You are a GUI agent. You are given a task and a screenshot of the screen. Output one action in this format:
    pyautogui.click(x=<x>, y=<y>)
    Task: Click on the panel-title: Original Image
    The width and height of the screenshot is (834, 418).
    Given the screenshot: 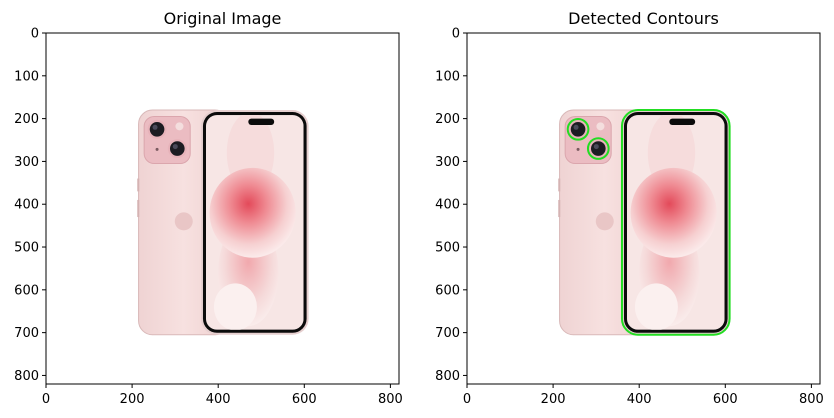 What is the action you would take?
    pyautogui.click(x=223, y=18)
    